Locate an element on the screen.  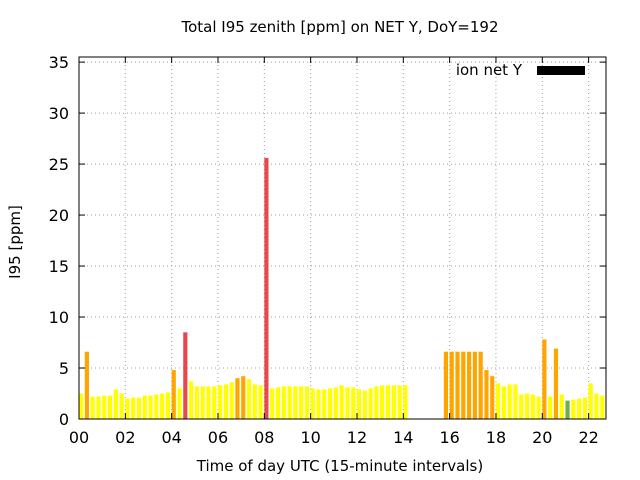
y-tick-label: 20 is located at coordinates (59, 215).